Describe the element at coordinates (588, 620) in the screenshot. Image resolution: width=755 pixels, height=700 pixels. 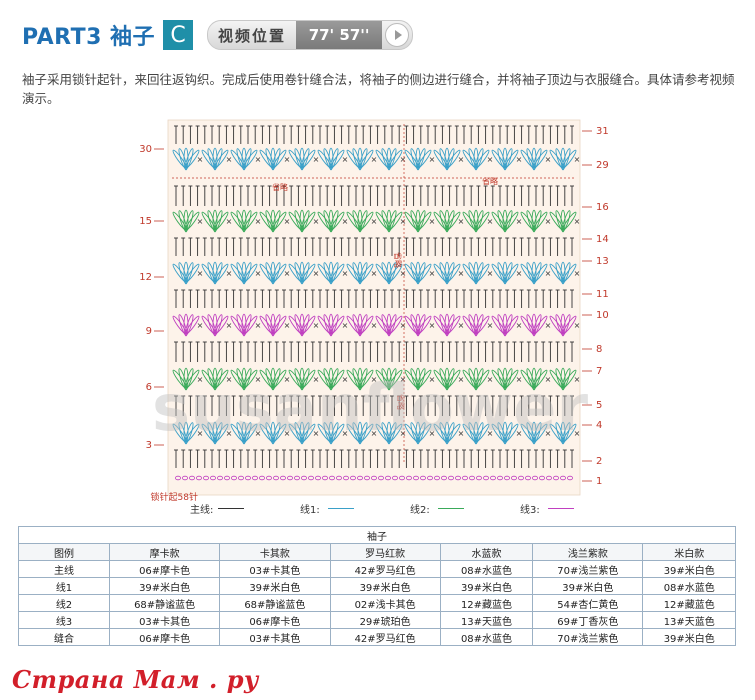
I see `table-cell: 69#丁香灰色` at that location.